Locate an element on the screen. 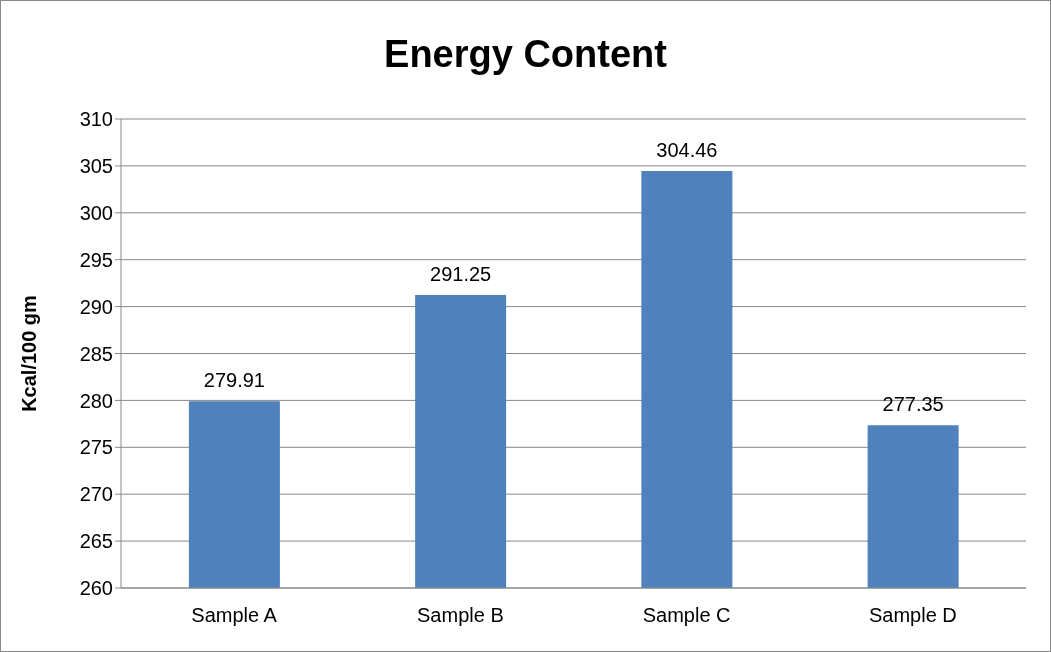 The height and width of the screenshot is (652, 1051). y-tick-label: 290 is located at coordinates (96, 306).